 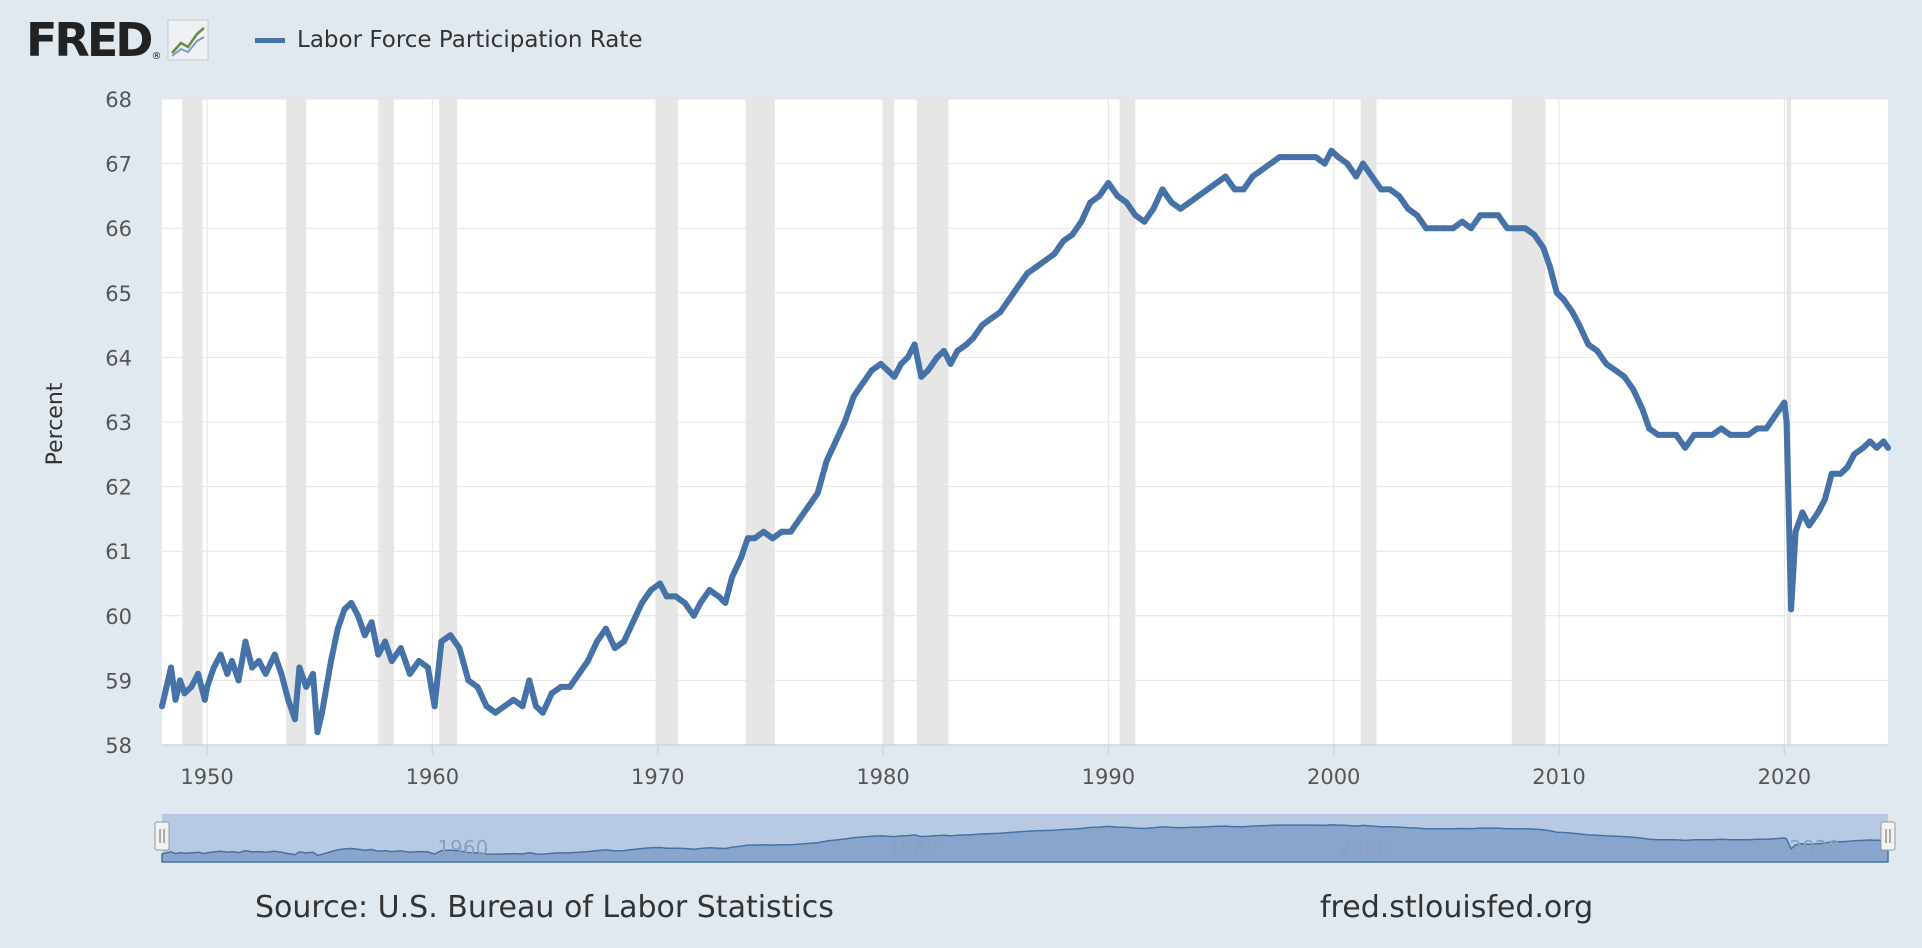 What do you see at coordinates (118, 423) in the screenshot?
I see `y-axis: 58 59 60 61 62 63 64 65 66 67 68` at bounding box center [118, 423].